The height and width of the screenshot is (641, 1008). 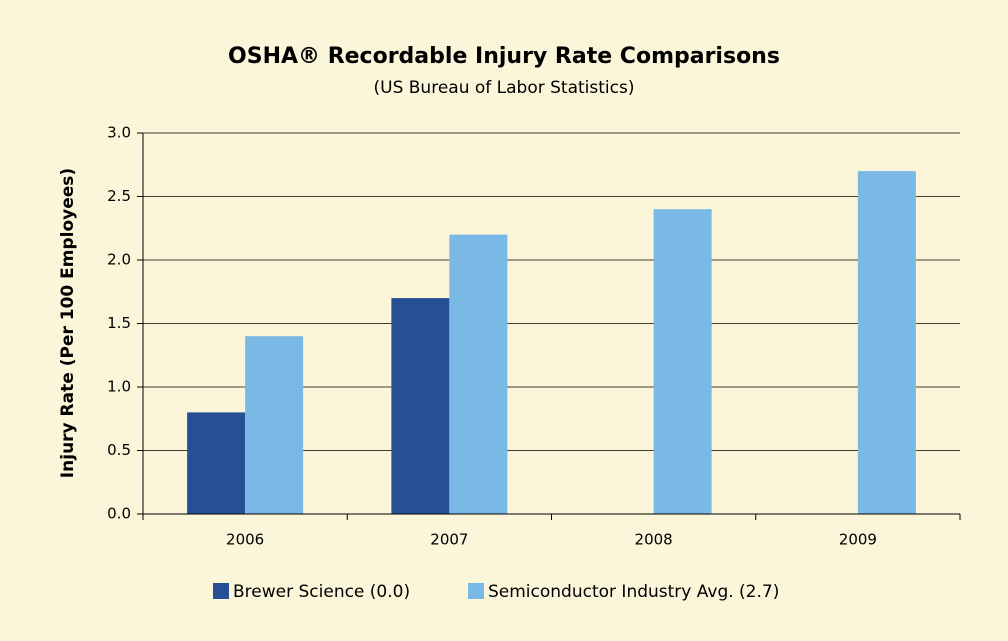 What do you see at coordinates (119, 323) in the screenshot?
I see `y-tick-label: 1.5` at bounding box center [119, 323].